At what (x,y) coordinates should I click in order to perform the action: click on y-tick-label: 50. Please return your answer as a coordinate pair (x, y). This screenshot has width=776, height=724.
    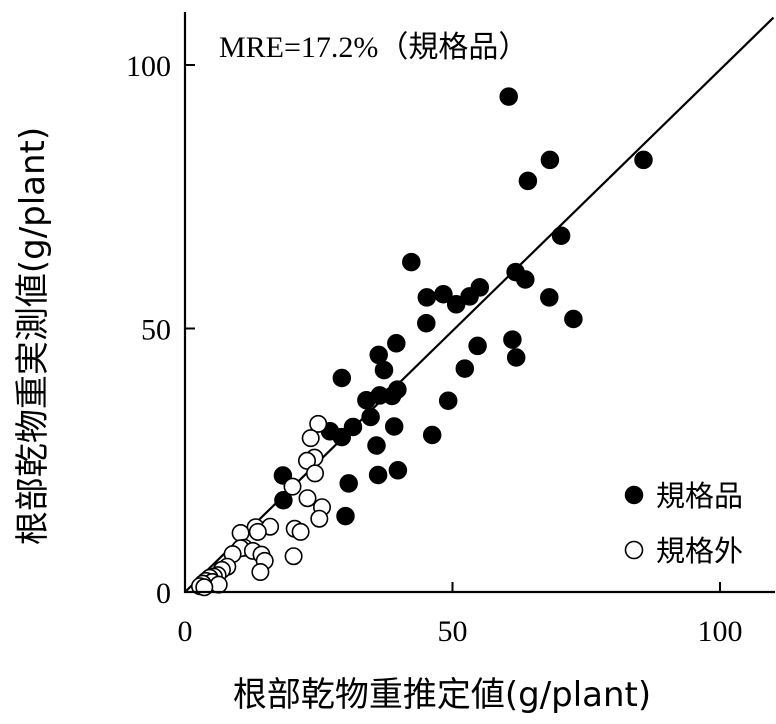
    Looking at the image, I should click on (156, 330).